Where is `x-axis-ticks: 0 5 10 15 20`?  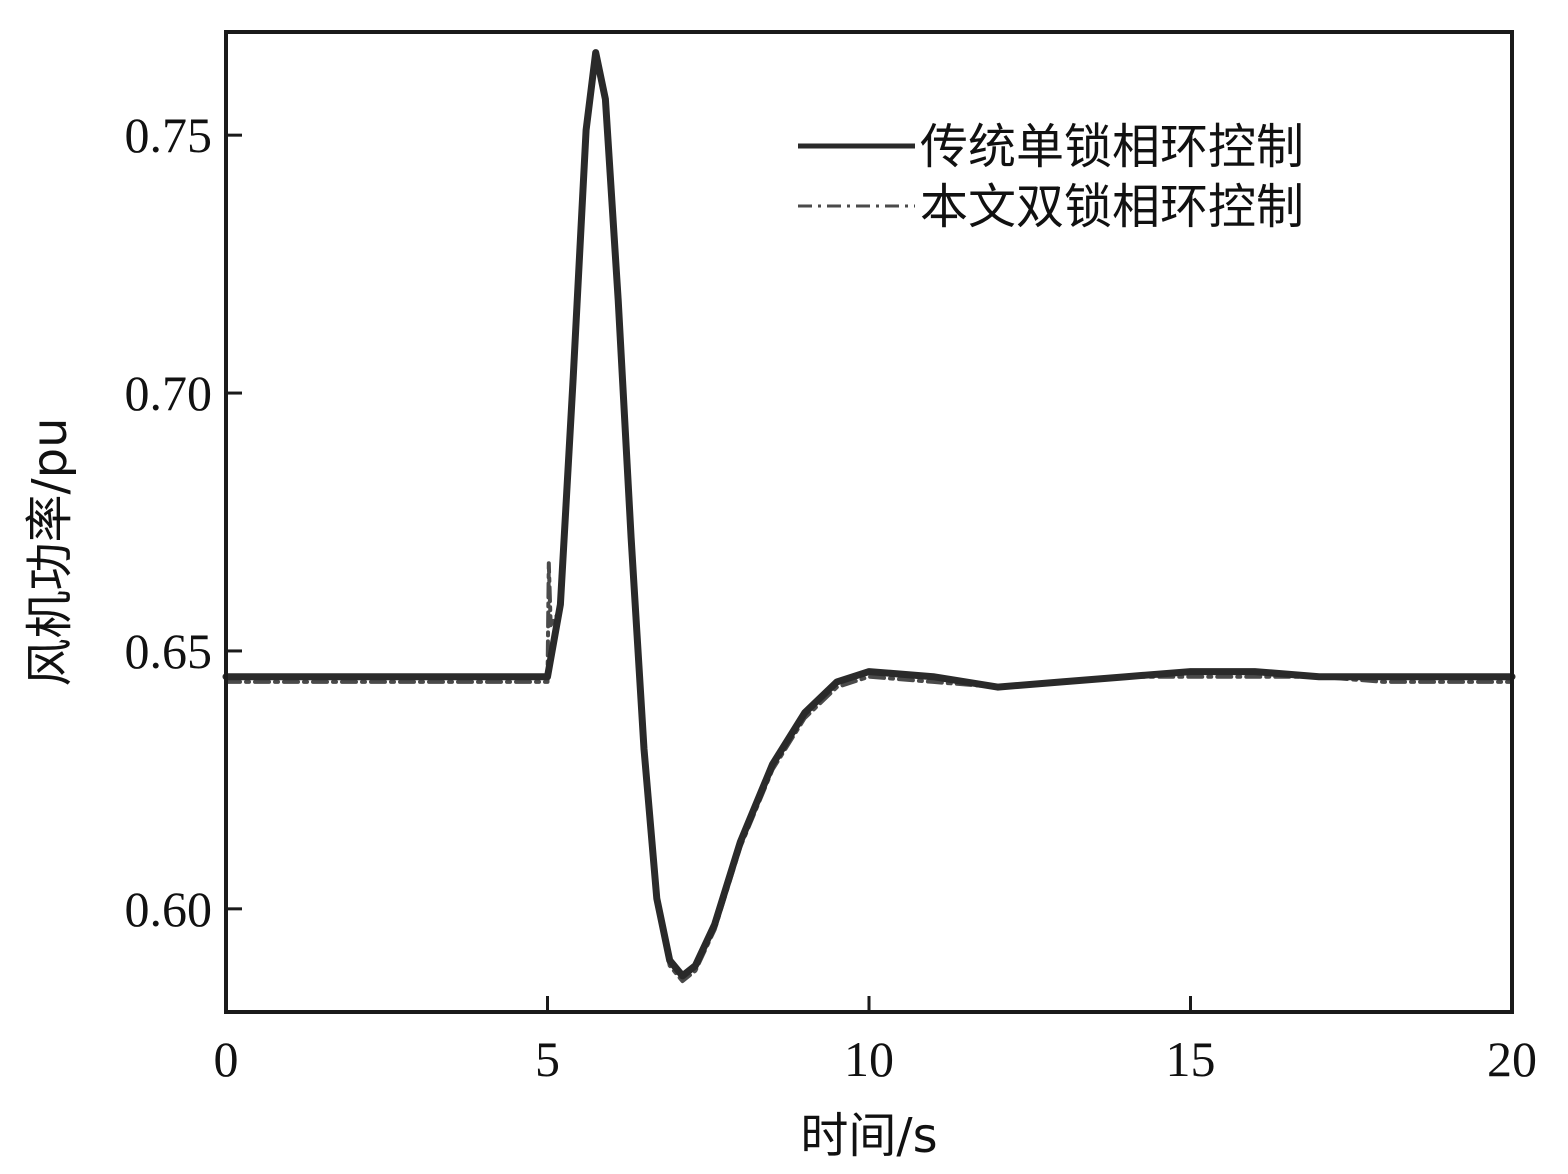
x-axis-ticks: 0 5 10 15 20 is located at coordinates (875, 1041).